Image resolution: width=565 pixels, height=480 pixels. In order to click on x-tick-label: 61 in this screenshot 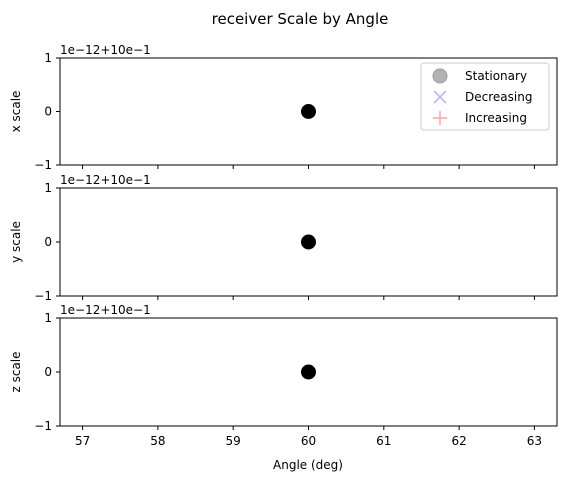, I will do `click(383, 441)`.